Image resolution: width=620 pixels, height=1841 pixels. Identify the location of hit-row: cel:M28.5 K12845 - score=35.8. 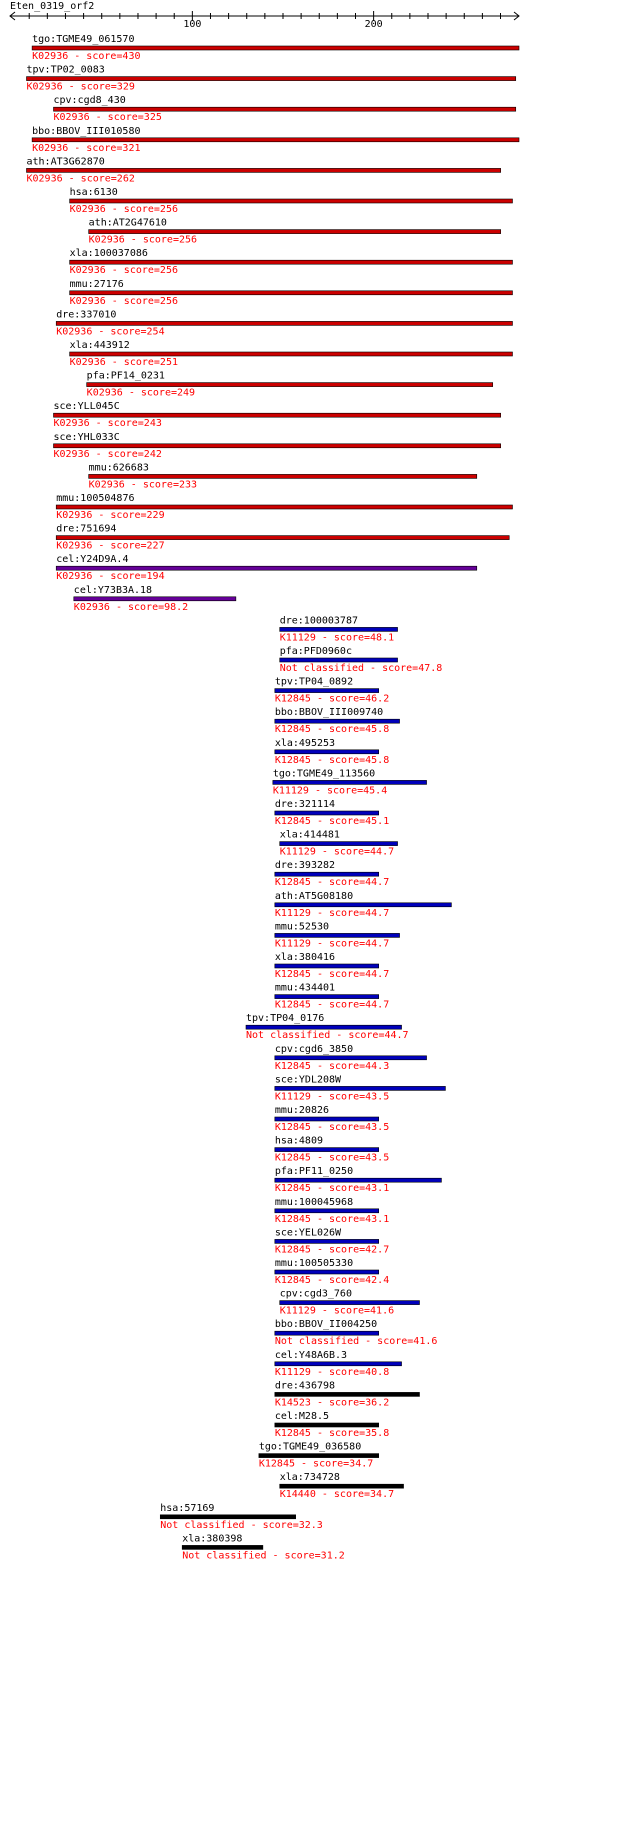
(331, 1425).